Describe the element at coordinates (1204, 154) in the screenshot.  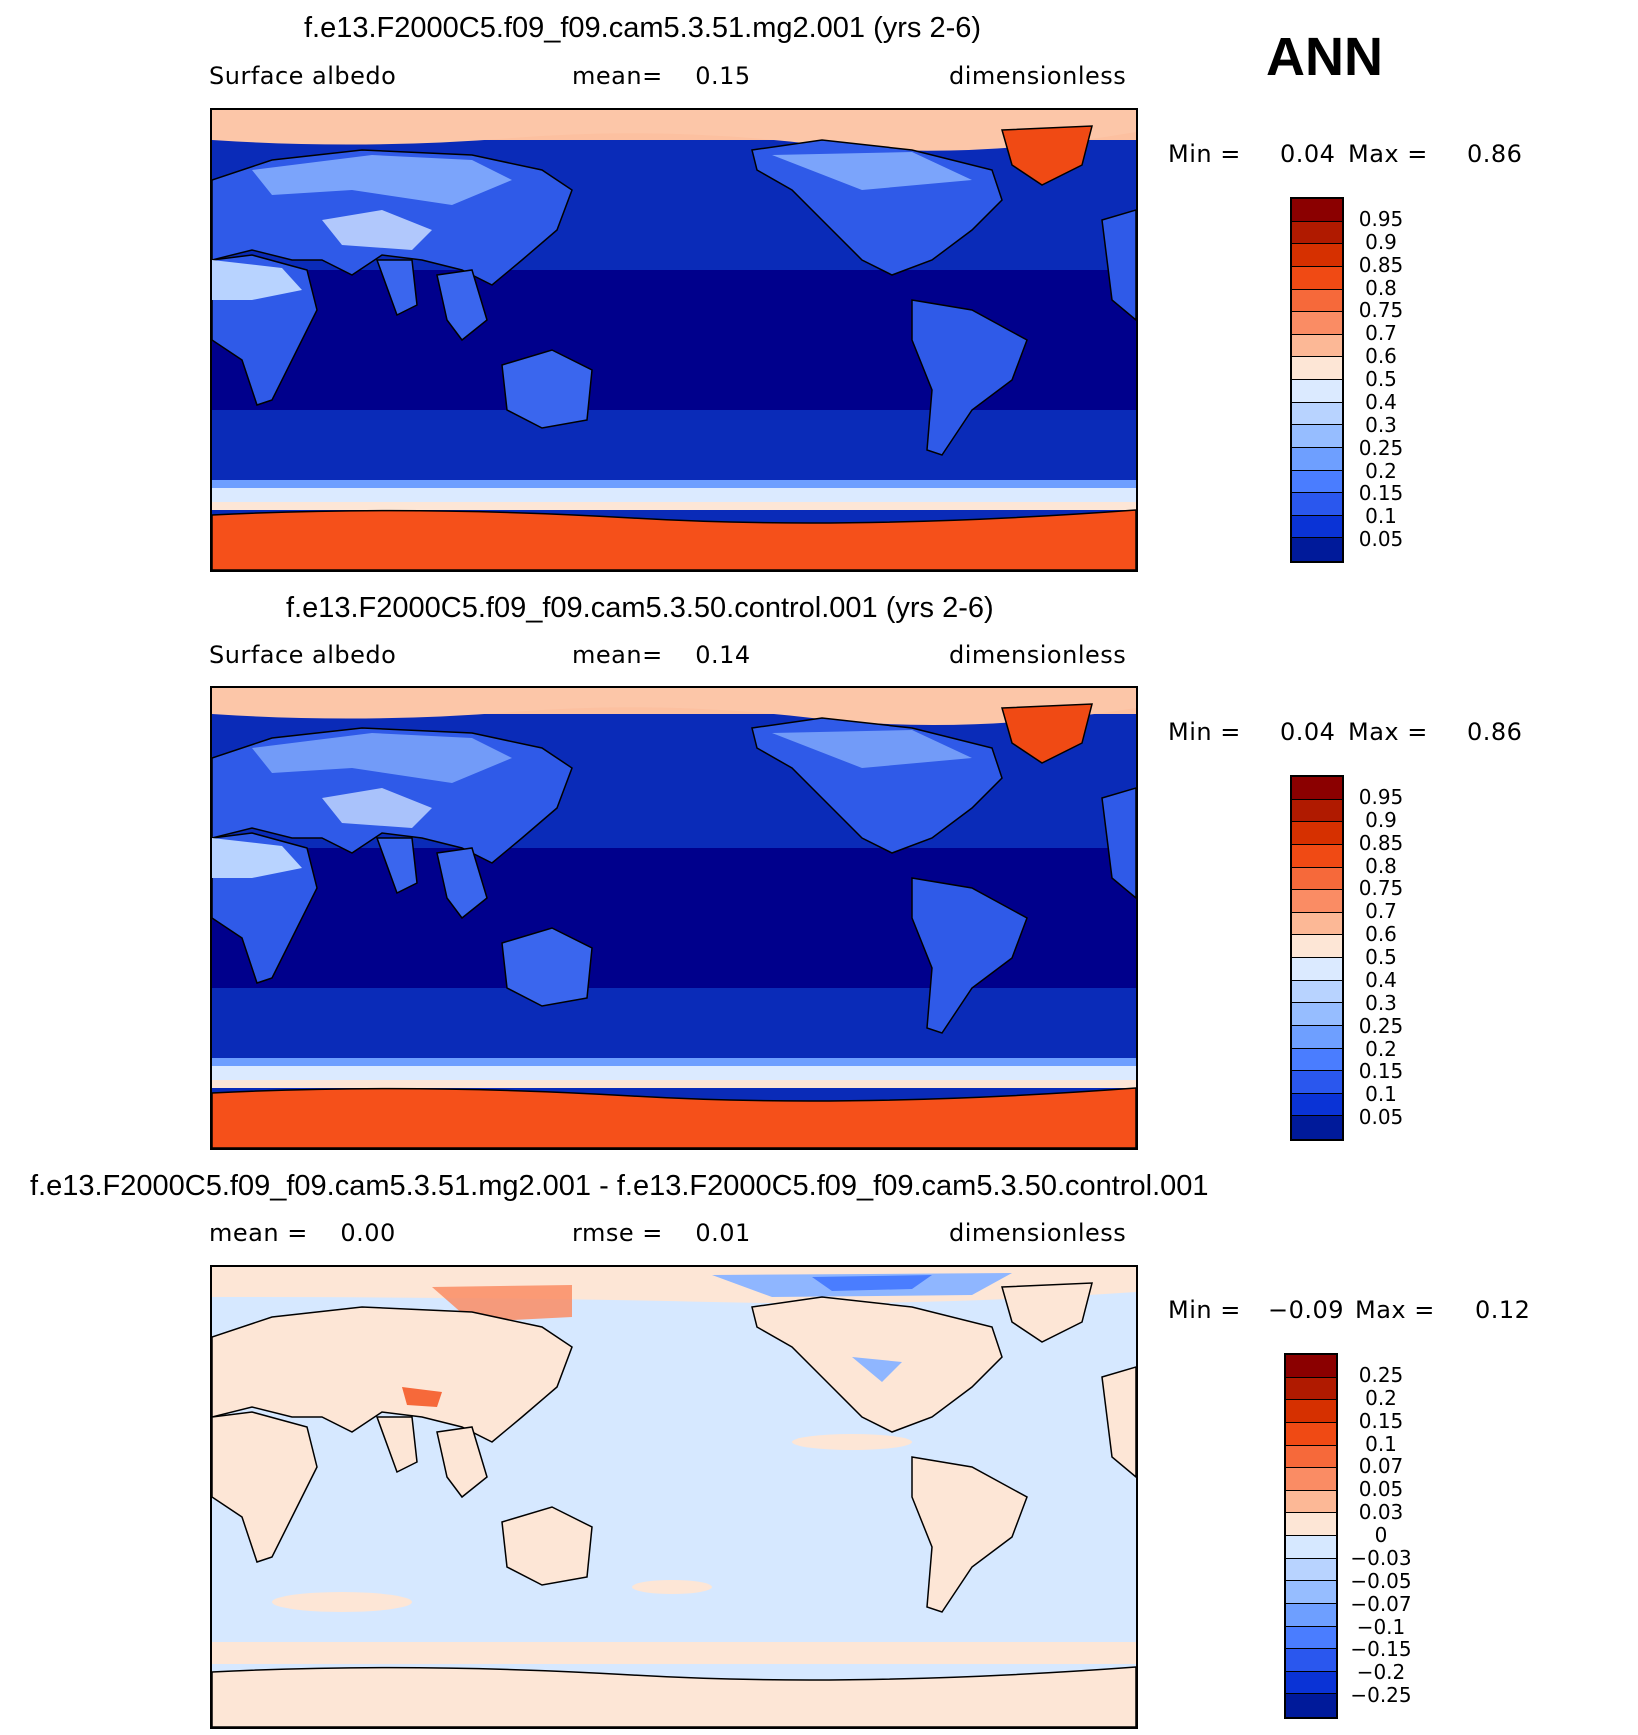
I see `panel-1-min-label: Min =` at that location.